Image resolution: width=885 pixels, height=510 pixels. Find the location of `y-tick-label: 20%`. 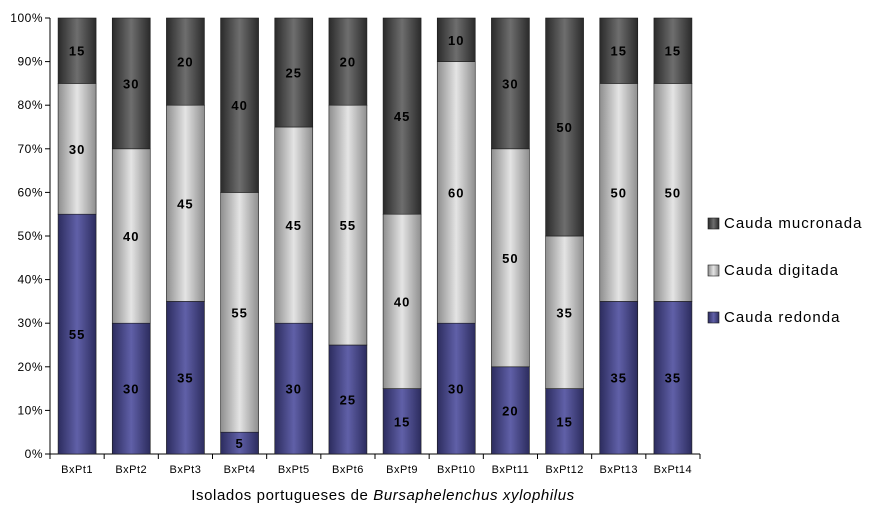

y-tick-label: 20% is located at coordinates (30, 367).